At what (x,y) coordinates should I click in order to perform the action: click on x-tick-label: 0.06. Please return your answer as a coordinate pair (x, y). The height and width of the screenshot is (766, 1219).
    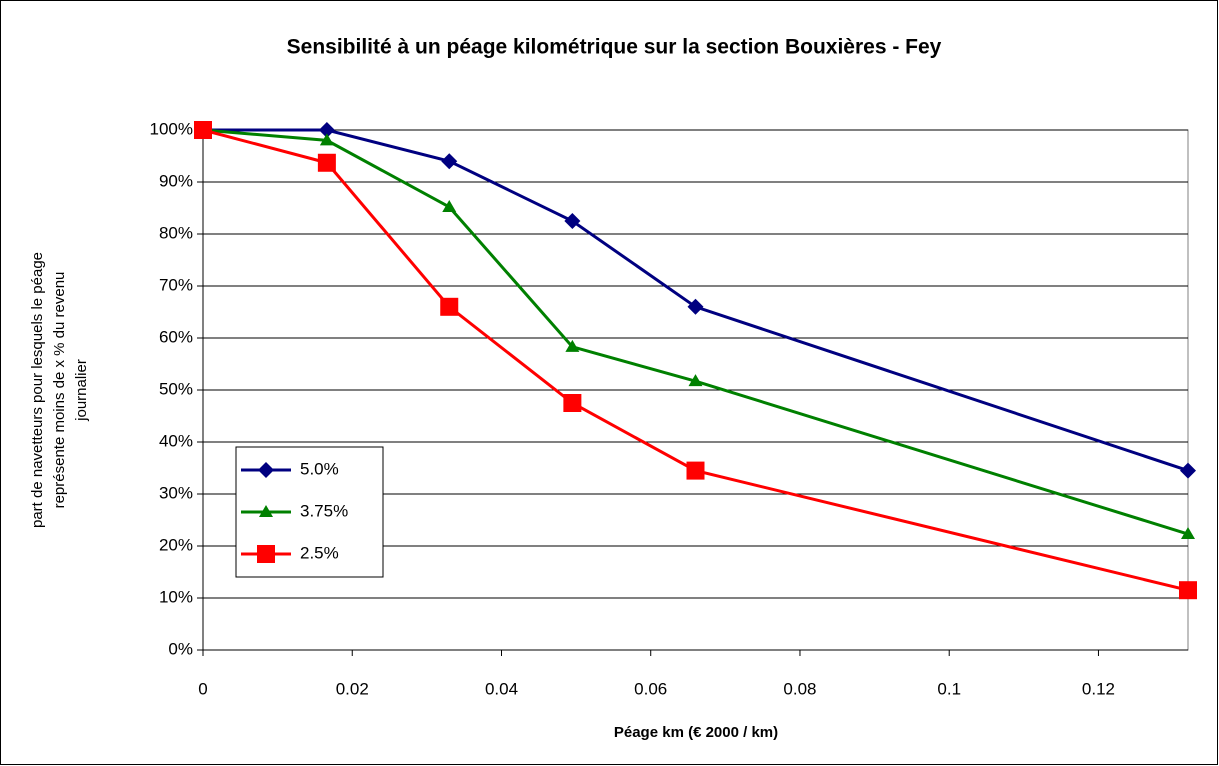
    Looking at the image, I should click on (650, 688).